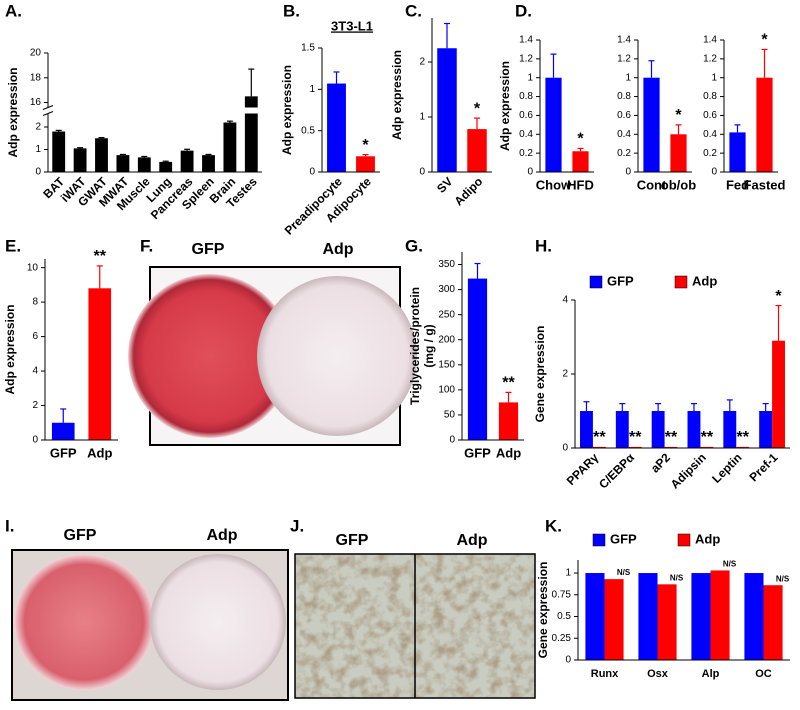 This screenshot has height=710, width=800. I want to click on y-tick-label: 0.4, so click(710, 134).